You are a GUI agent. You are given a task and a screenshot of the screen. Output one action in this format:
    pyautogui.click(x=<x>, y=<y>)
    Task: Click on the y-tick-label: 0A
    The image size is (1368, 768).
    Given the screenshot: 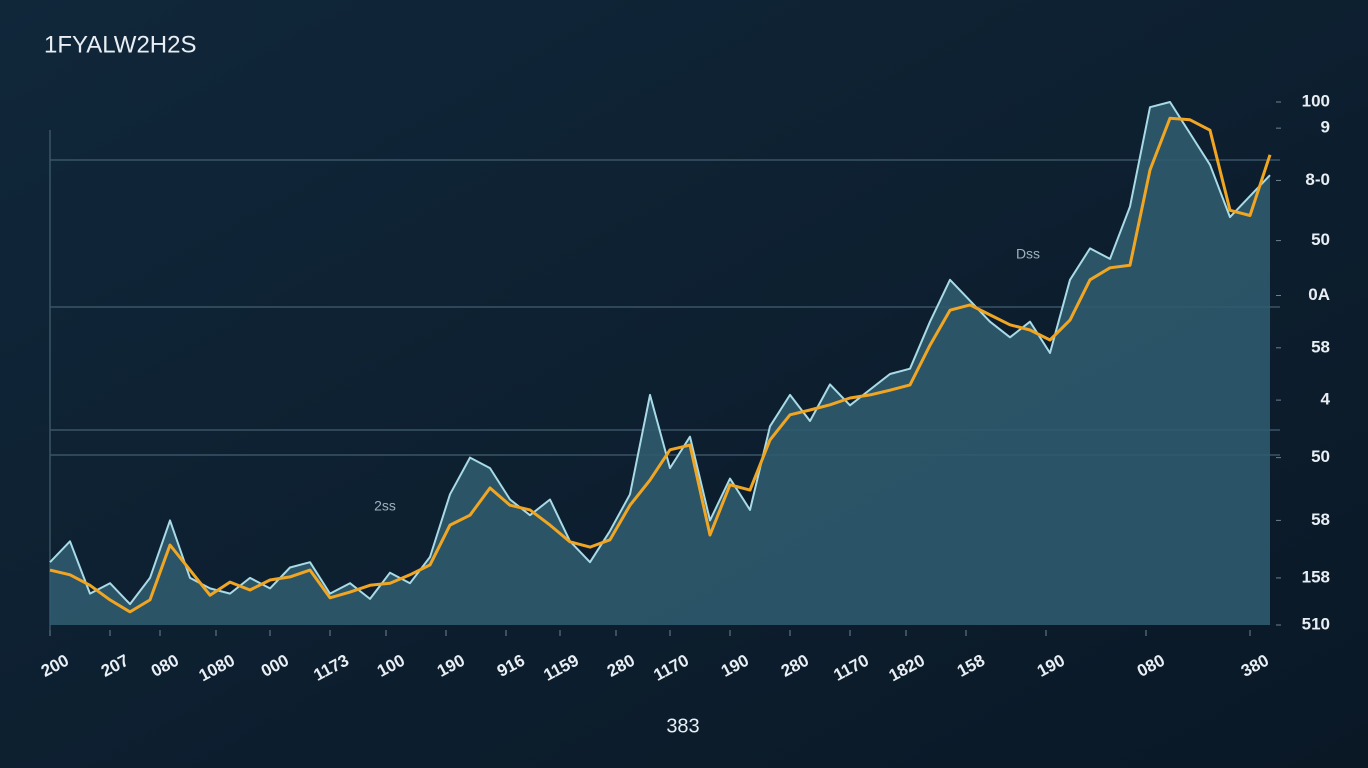 What is the action you would take?
    pyautogui.click(x=1319, y=294)
    